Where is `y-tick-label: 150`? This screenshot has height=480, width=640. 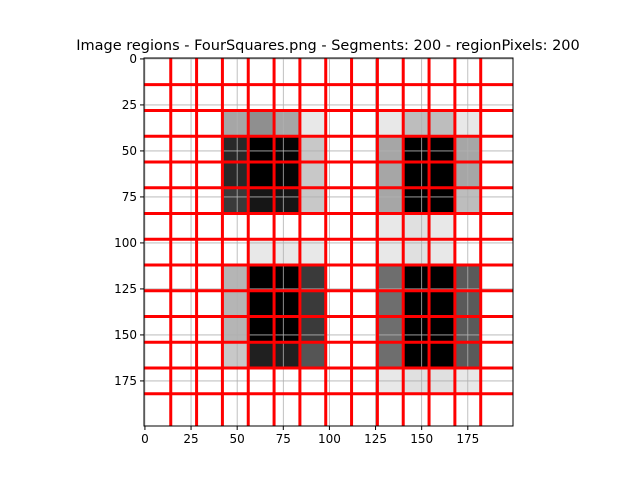 y-tick-label: 150 is located at coordinates (125, 335).